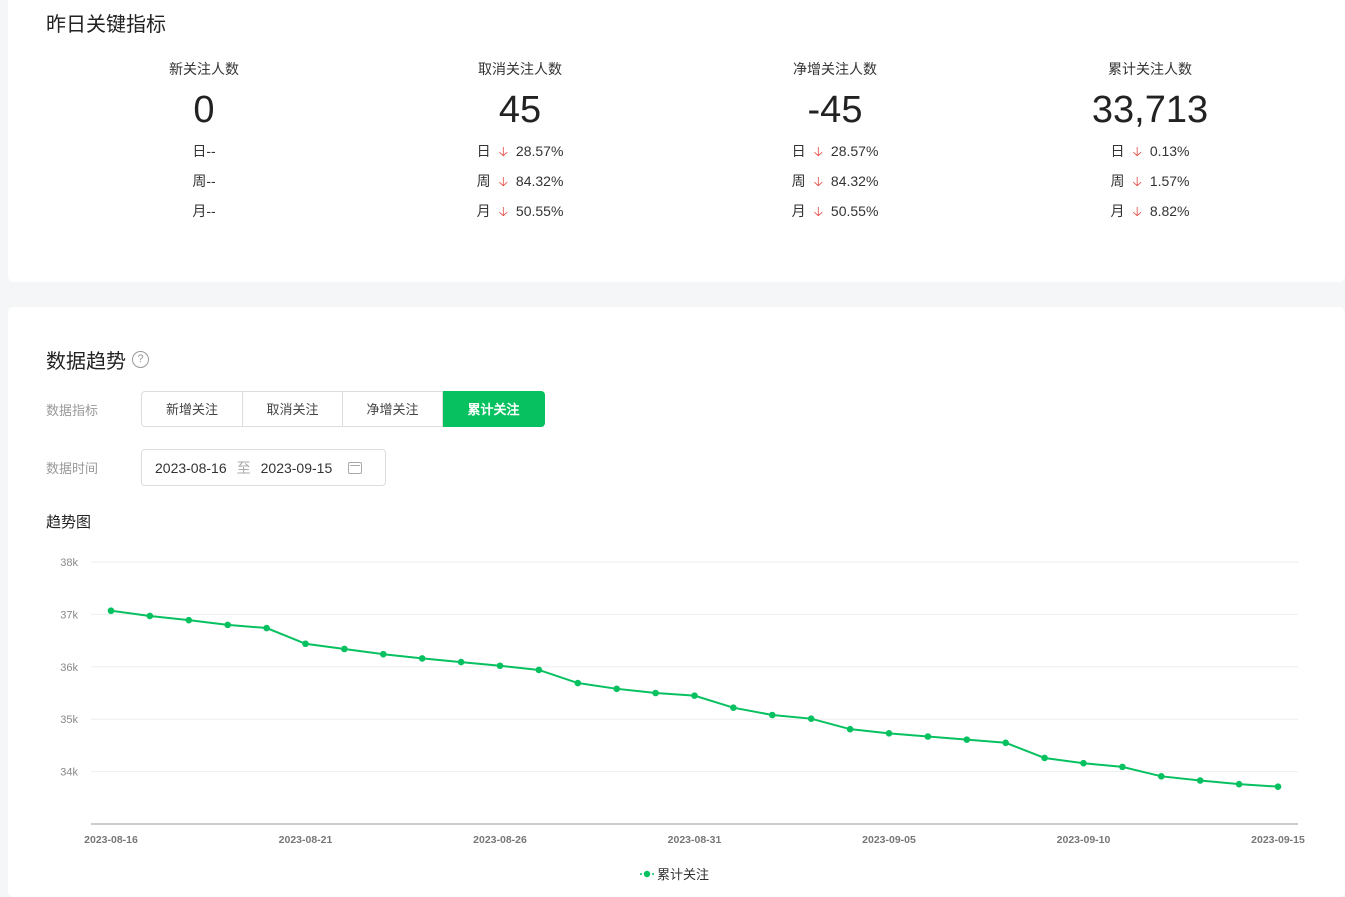 This screenshot has height=897, width=1345. What do you see at coordinates (1150, 110) in the screenshot?
I see `metric-value: 33,713` at bounding box center [1150, 110].